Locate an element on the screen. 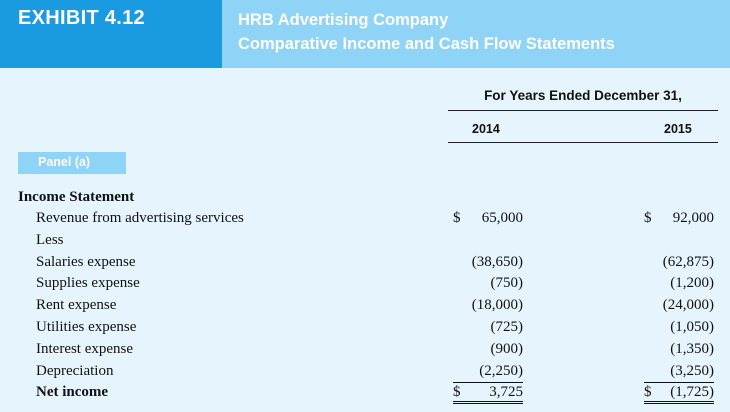 Image resolution: width=730 pixels, height=412 pixels. row-label: Depreciation is located at coordinates (75, 370).